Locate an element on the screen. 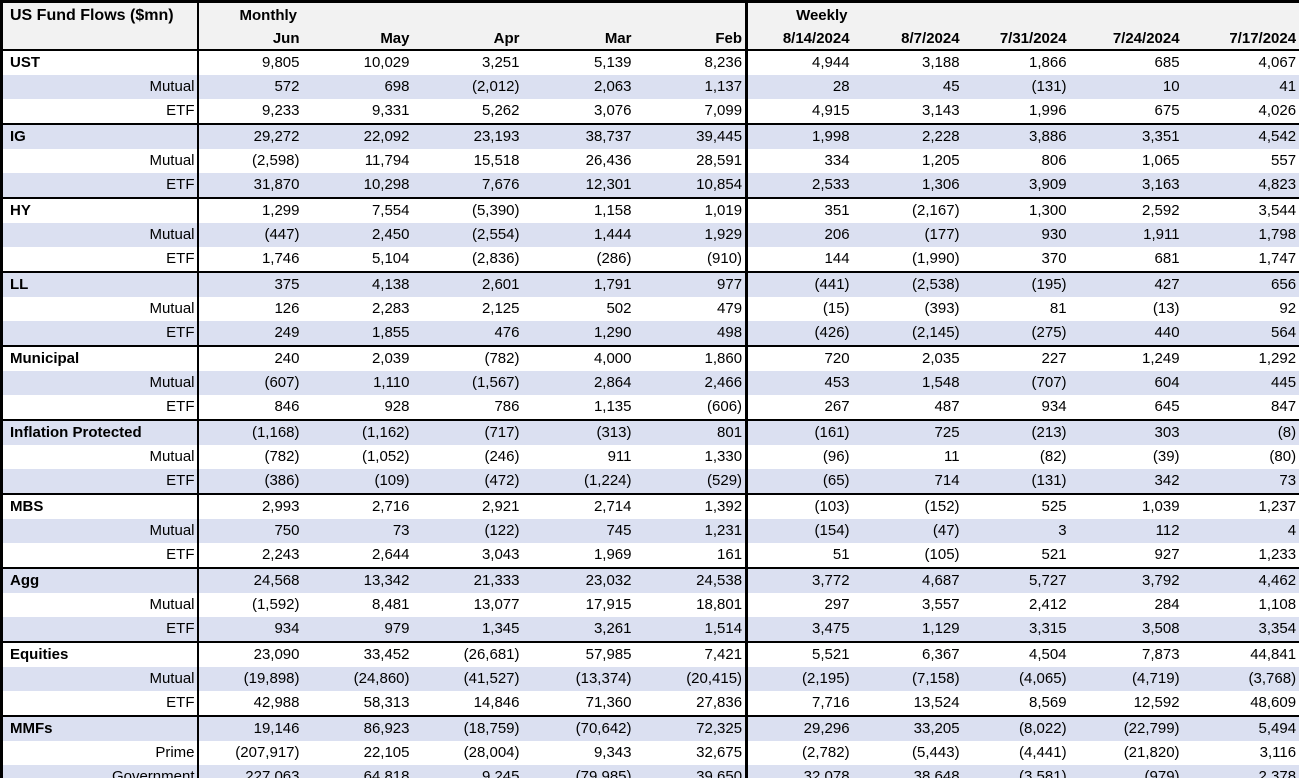 The width and height of the screenshot is (1299, 778). value-cell: 4,687 is located at coordinates (912, 579).